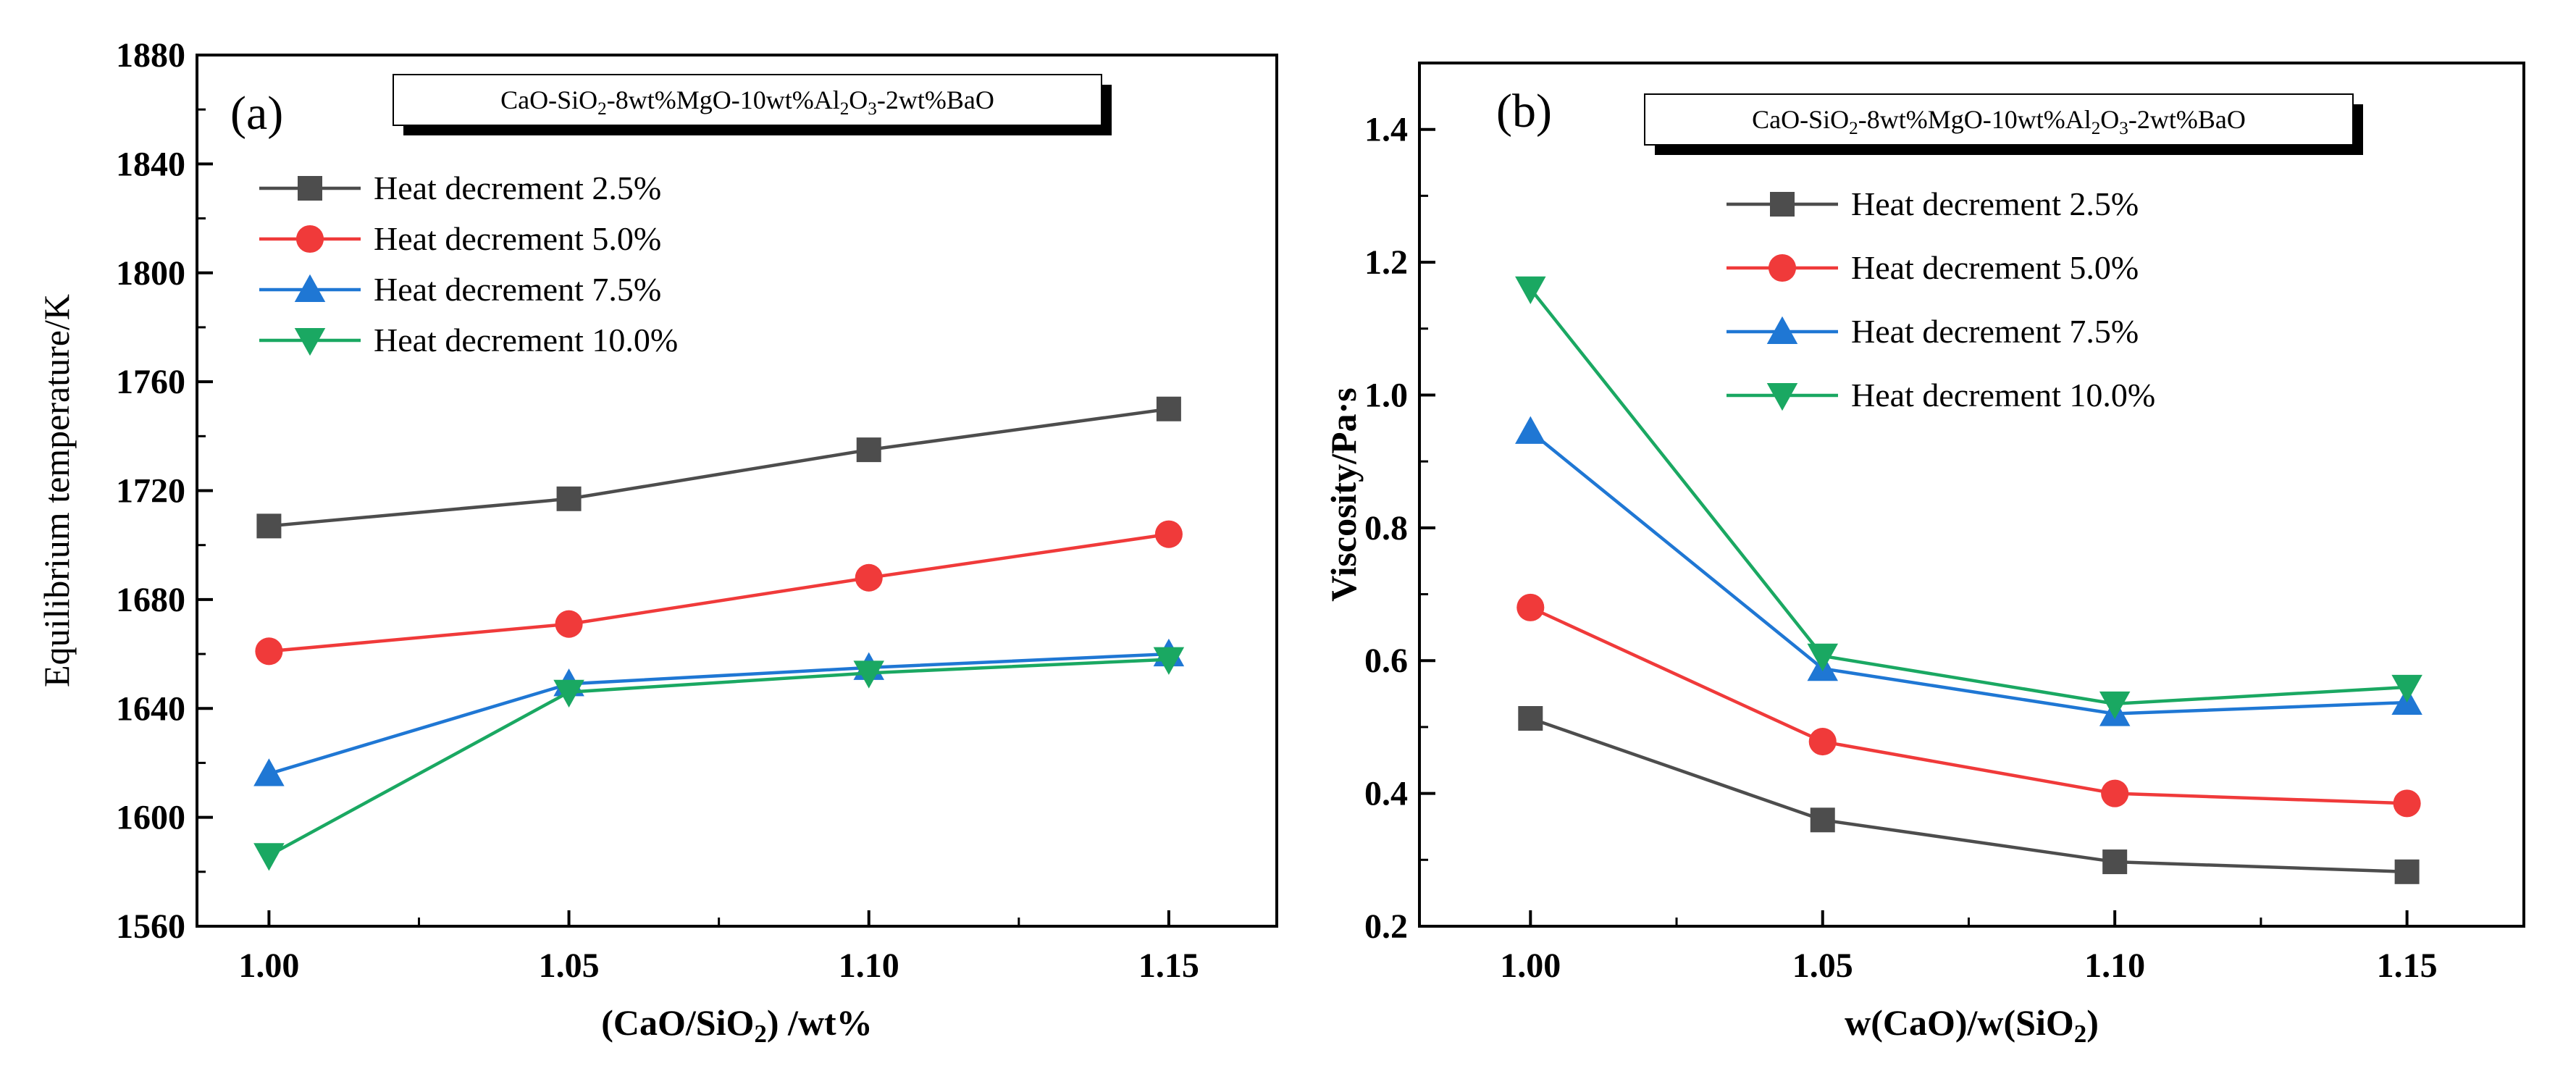  What do you see at coordinates (150, 926) in the screenshot?
I see `y-tick-label: 1560` at bounding box center [150, 926].